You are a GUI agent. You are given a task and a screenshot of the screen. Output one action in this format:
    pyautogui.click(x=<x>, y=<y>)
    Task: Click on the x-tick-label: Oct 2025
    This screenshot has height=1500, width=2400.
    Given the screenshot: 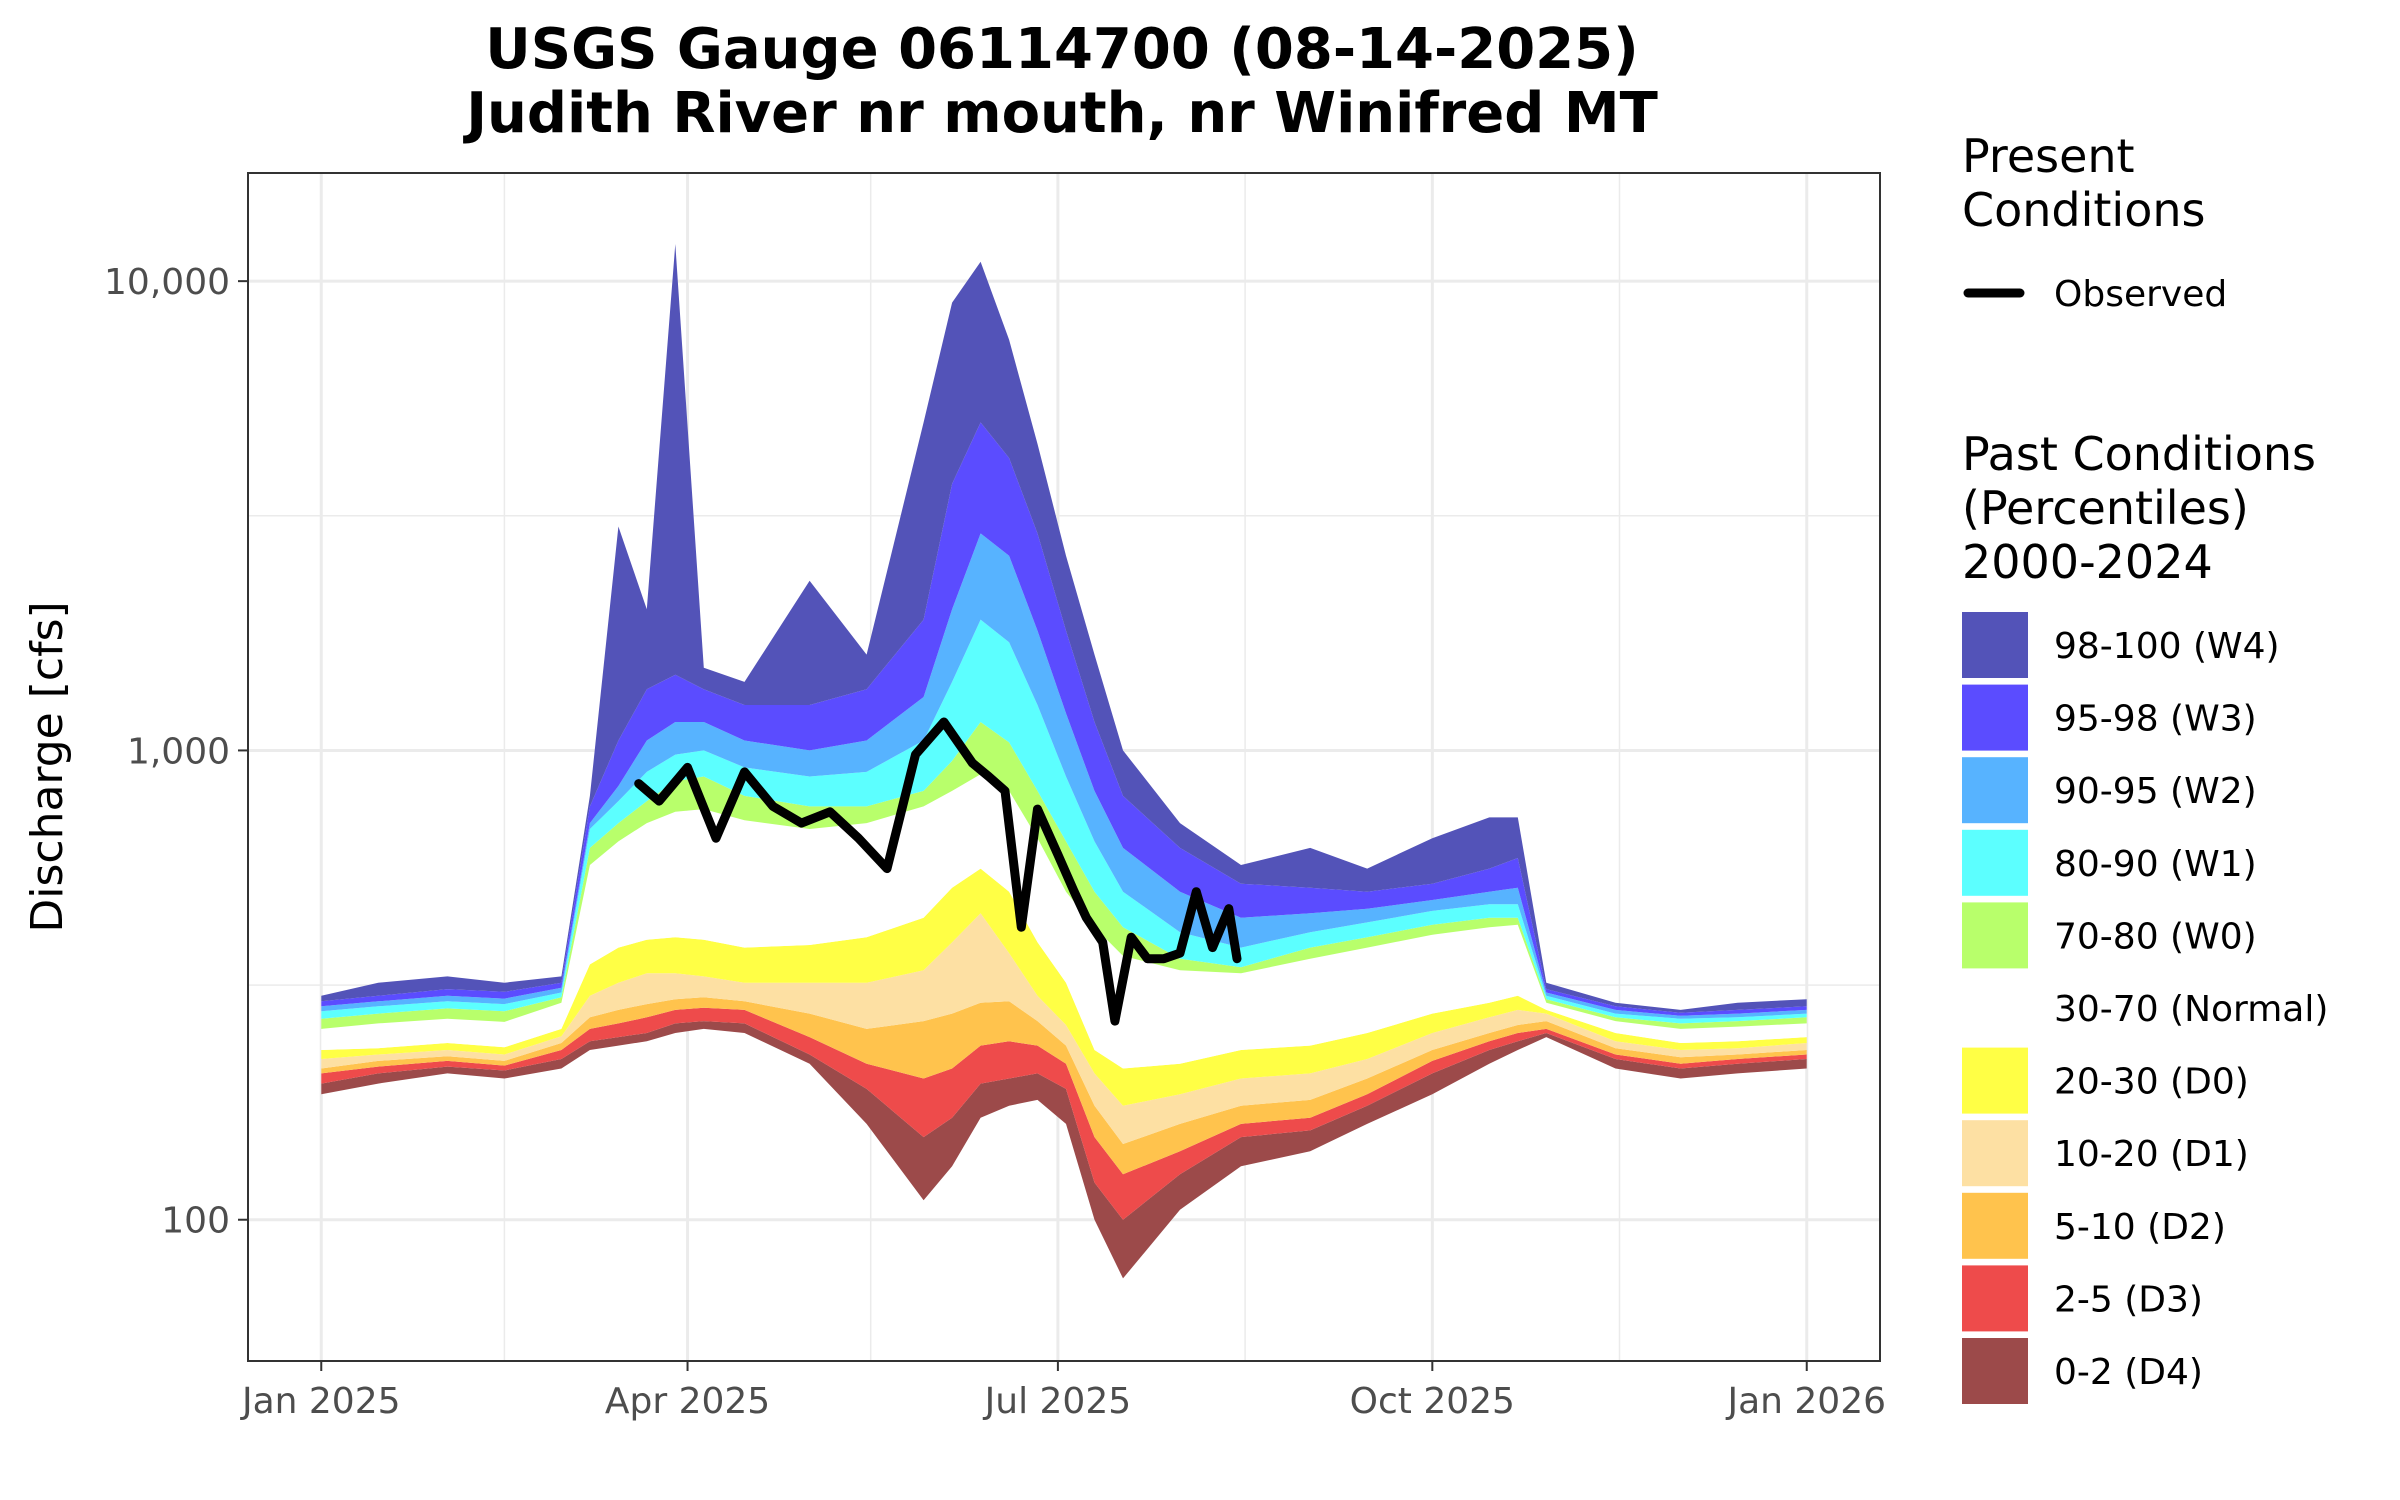 What is the action you would take?
    pyautogui.click(x=1432, y=1401)
    